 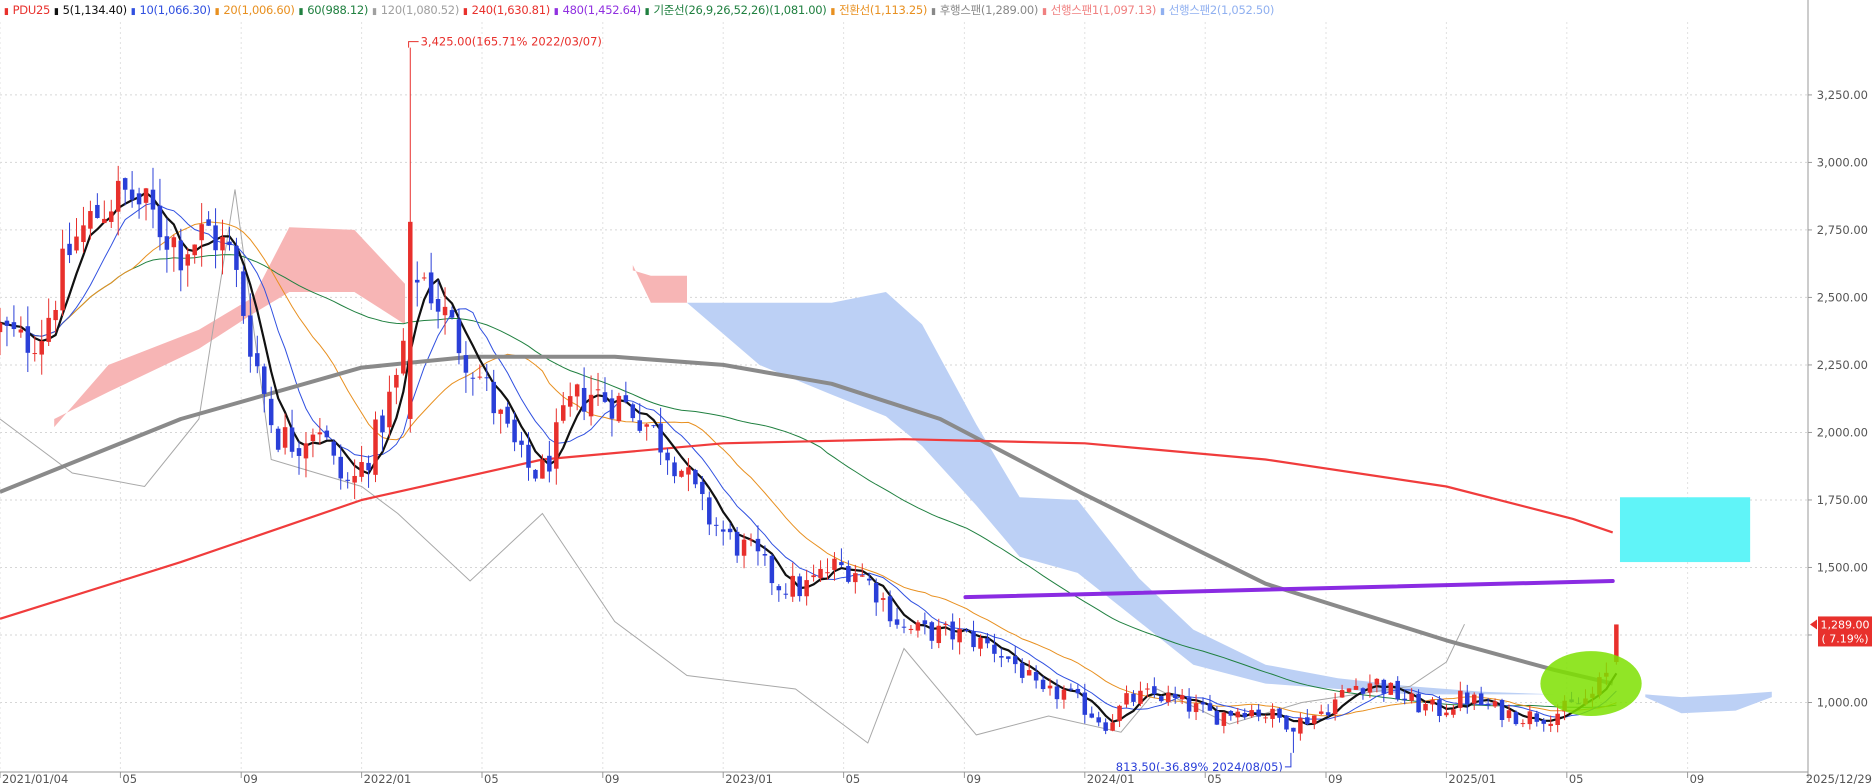 What do you see at coordinates (878, 10) in the screenshot?
I see `legend-item: ▮ 전환선(1,113.25)` at bounding box center [878, 10].